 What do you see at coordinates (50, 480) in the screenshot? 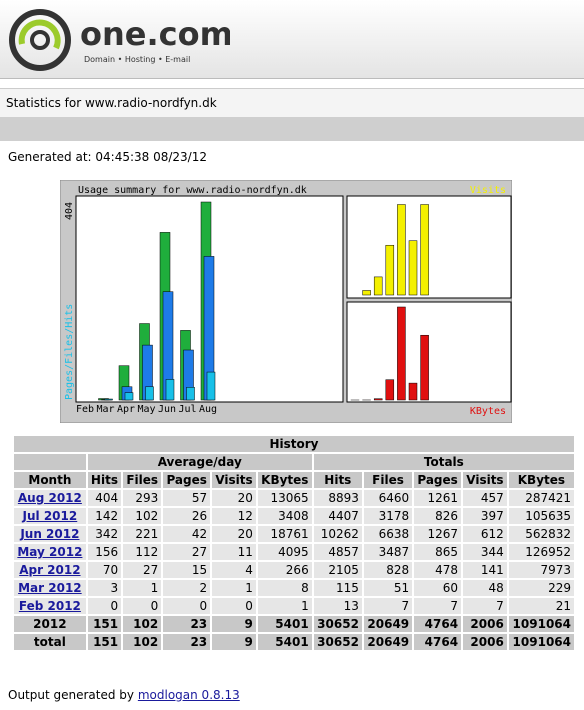
I see `column-header: Month` at bounding box center [50, 480].